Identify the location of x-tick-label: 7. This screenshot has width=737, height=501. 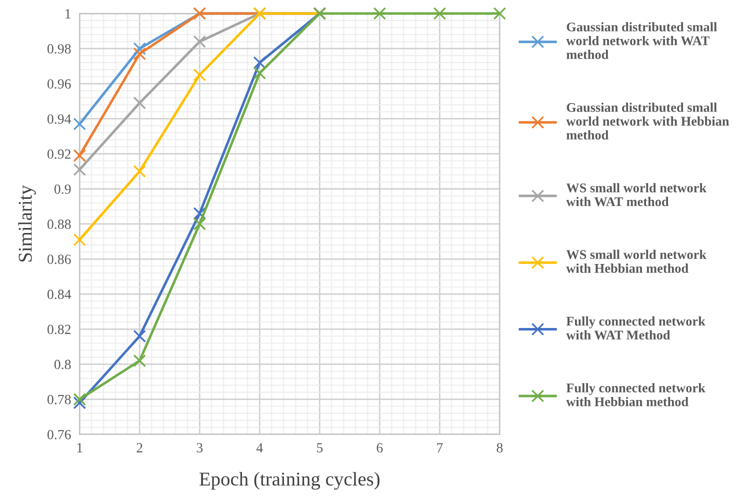
(440, 447).